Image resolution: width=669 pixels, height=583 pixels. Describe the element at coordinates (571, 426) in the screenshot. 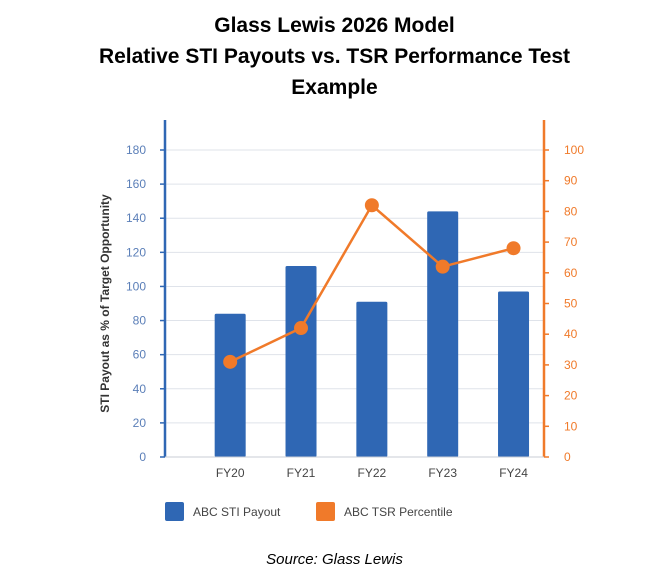

I see `right-tick-label: 10` at that location.